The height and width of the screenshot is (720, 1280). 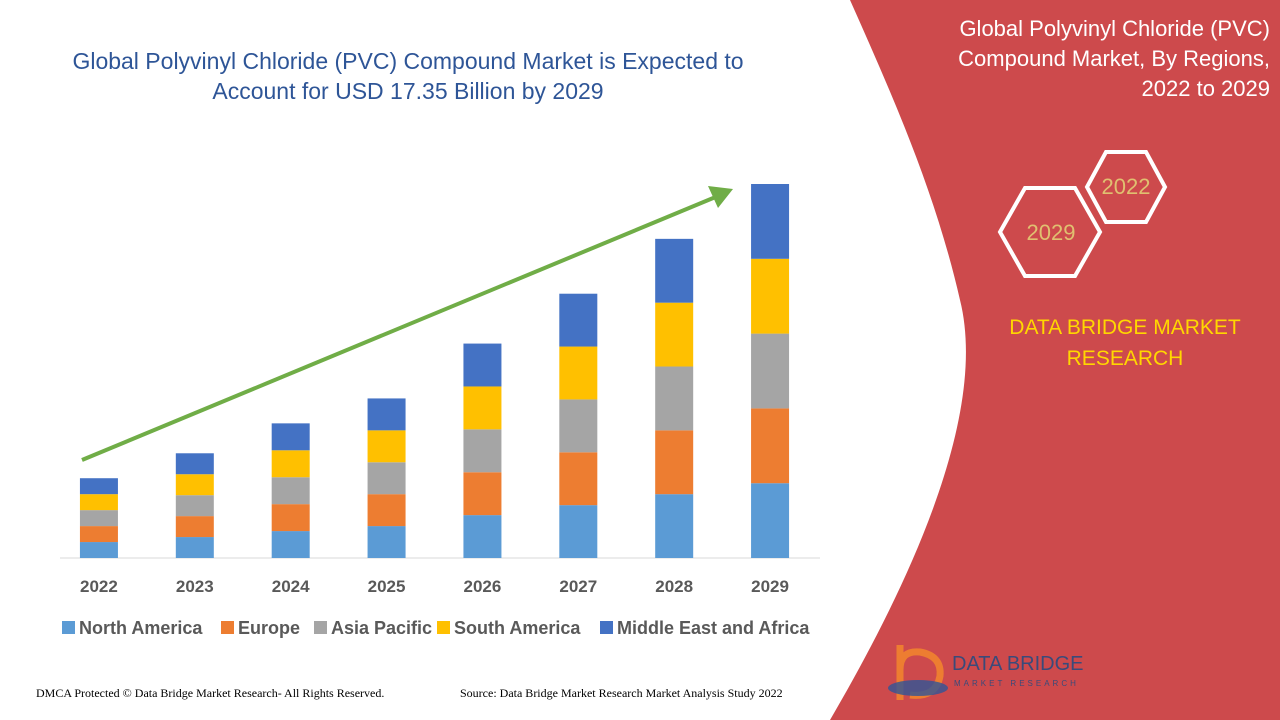 What do you see at coordinates (381, 628) in the screenshot?
I see `legend-label: Asia Pacific` at bounding box center [381, 628].